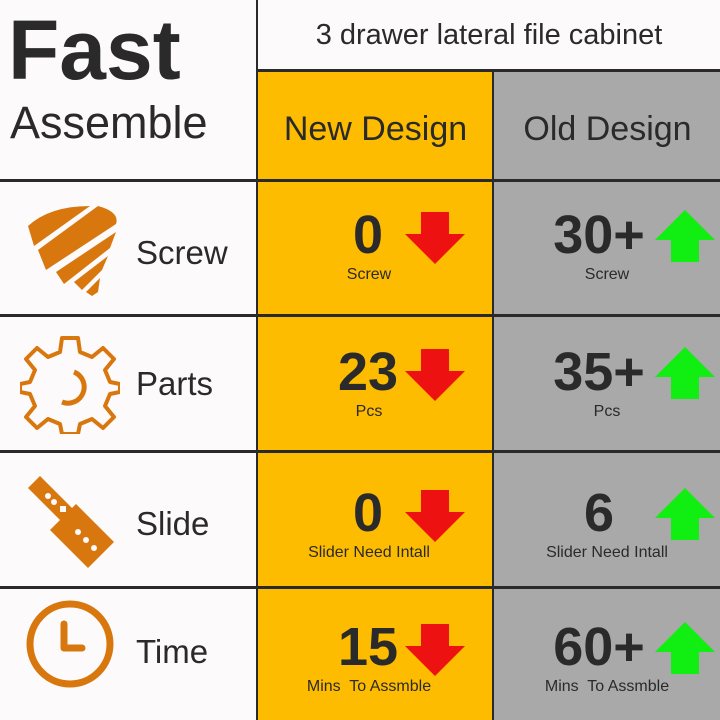 This screenshot has width=720, height=720. What do you see at coordinates (94, 50) in the screenshot?
I see `headline-fast: Fast` at bounding box center [94, 50].